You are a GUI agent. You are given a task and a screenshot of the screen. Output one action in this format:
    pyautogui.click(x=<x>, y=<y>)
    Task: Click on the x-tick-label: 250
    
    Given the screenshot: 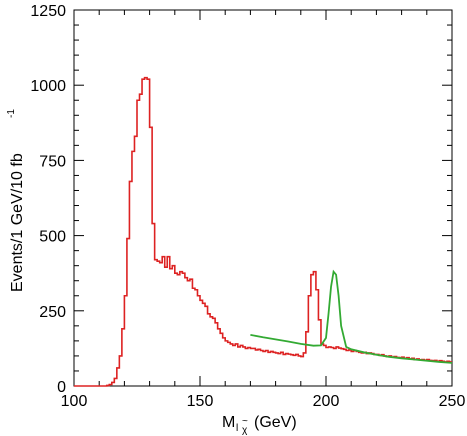 What is the action you would take?
    pyautogui.click(x=452, y=401)
    